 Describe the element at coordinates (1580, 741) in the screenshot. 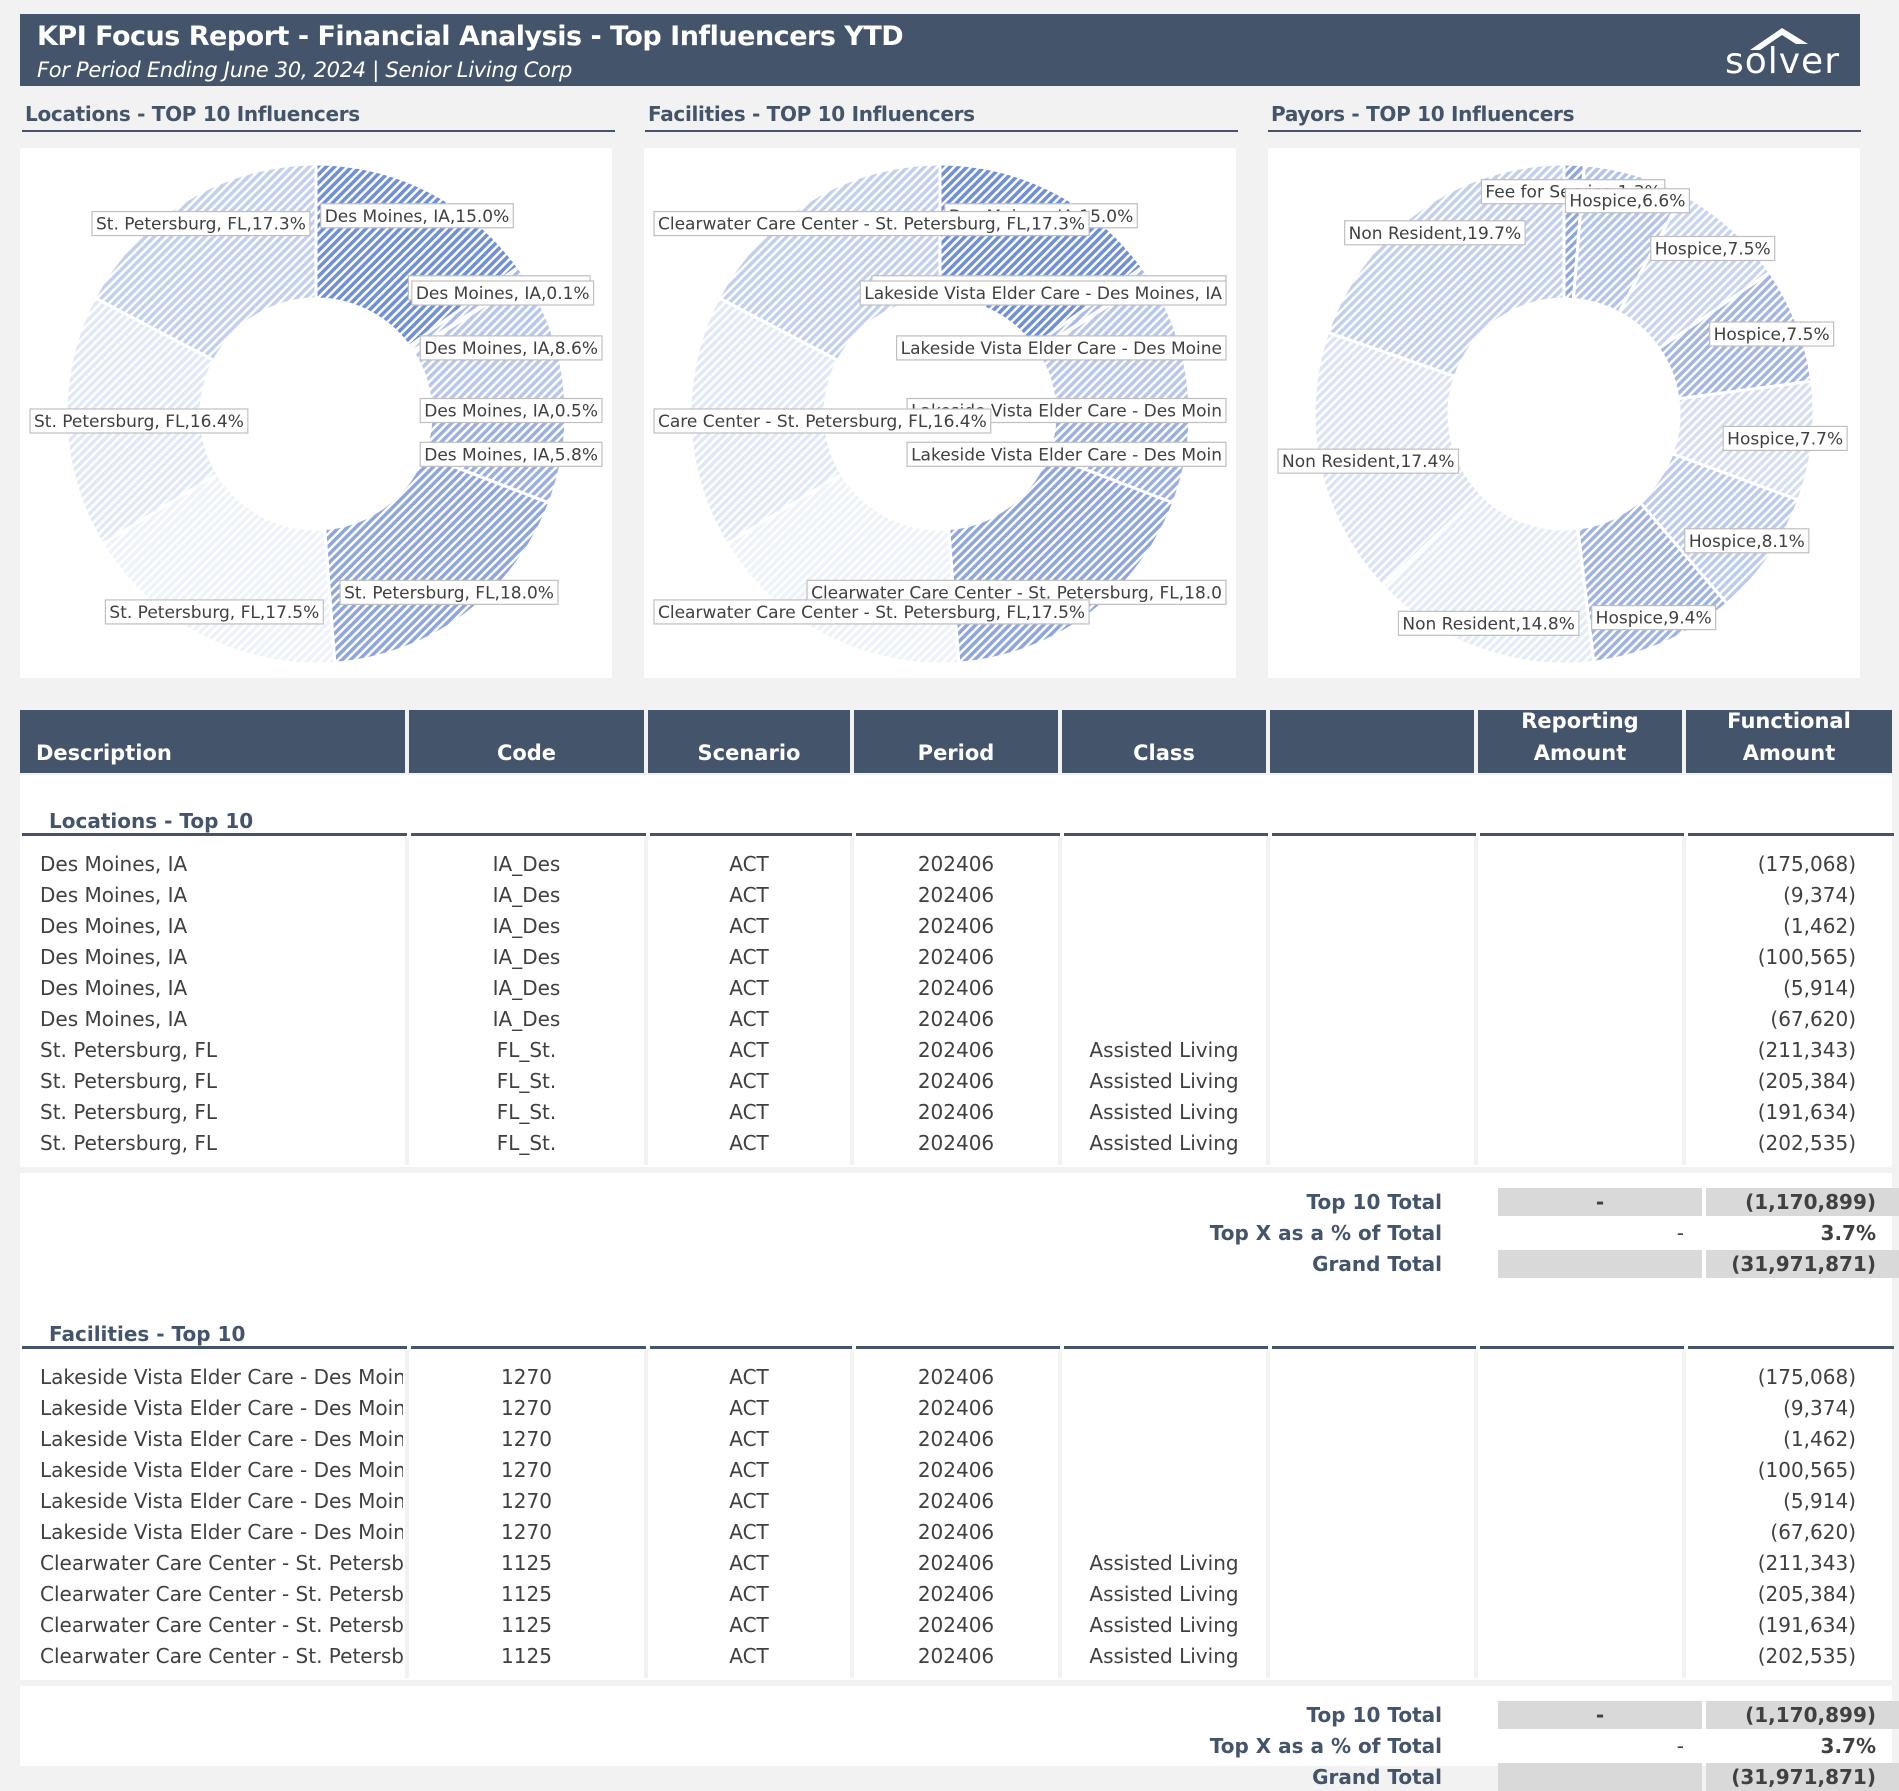

I see `column-header: Reporting Amount` at that location.